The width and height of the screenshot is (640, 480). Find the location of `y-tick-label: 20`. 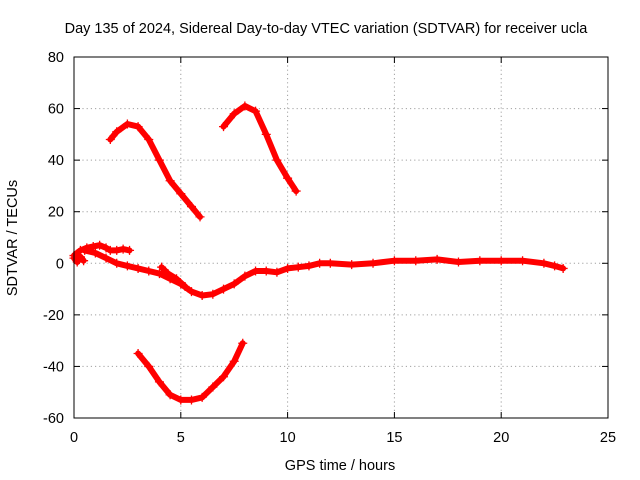

y-tick-label: 20 is located at coordinates (56, 213).